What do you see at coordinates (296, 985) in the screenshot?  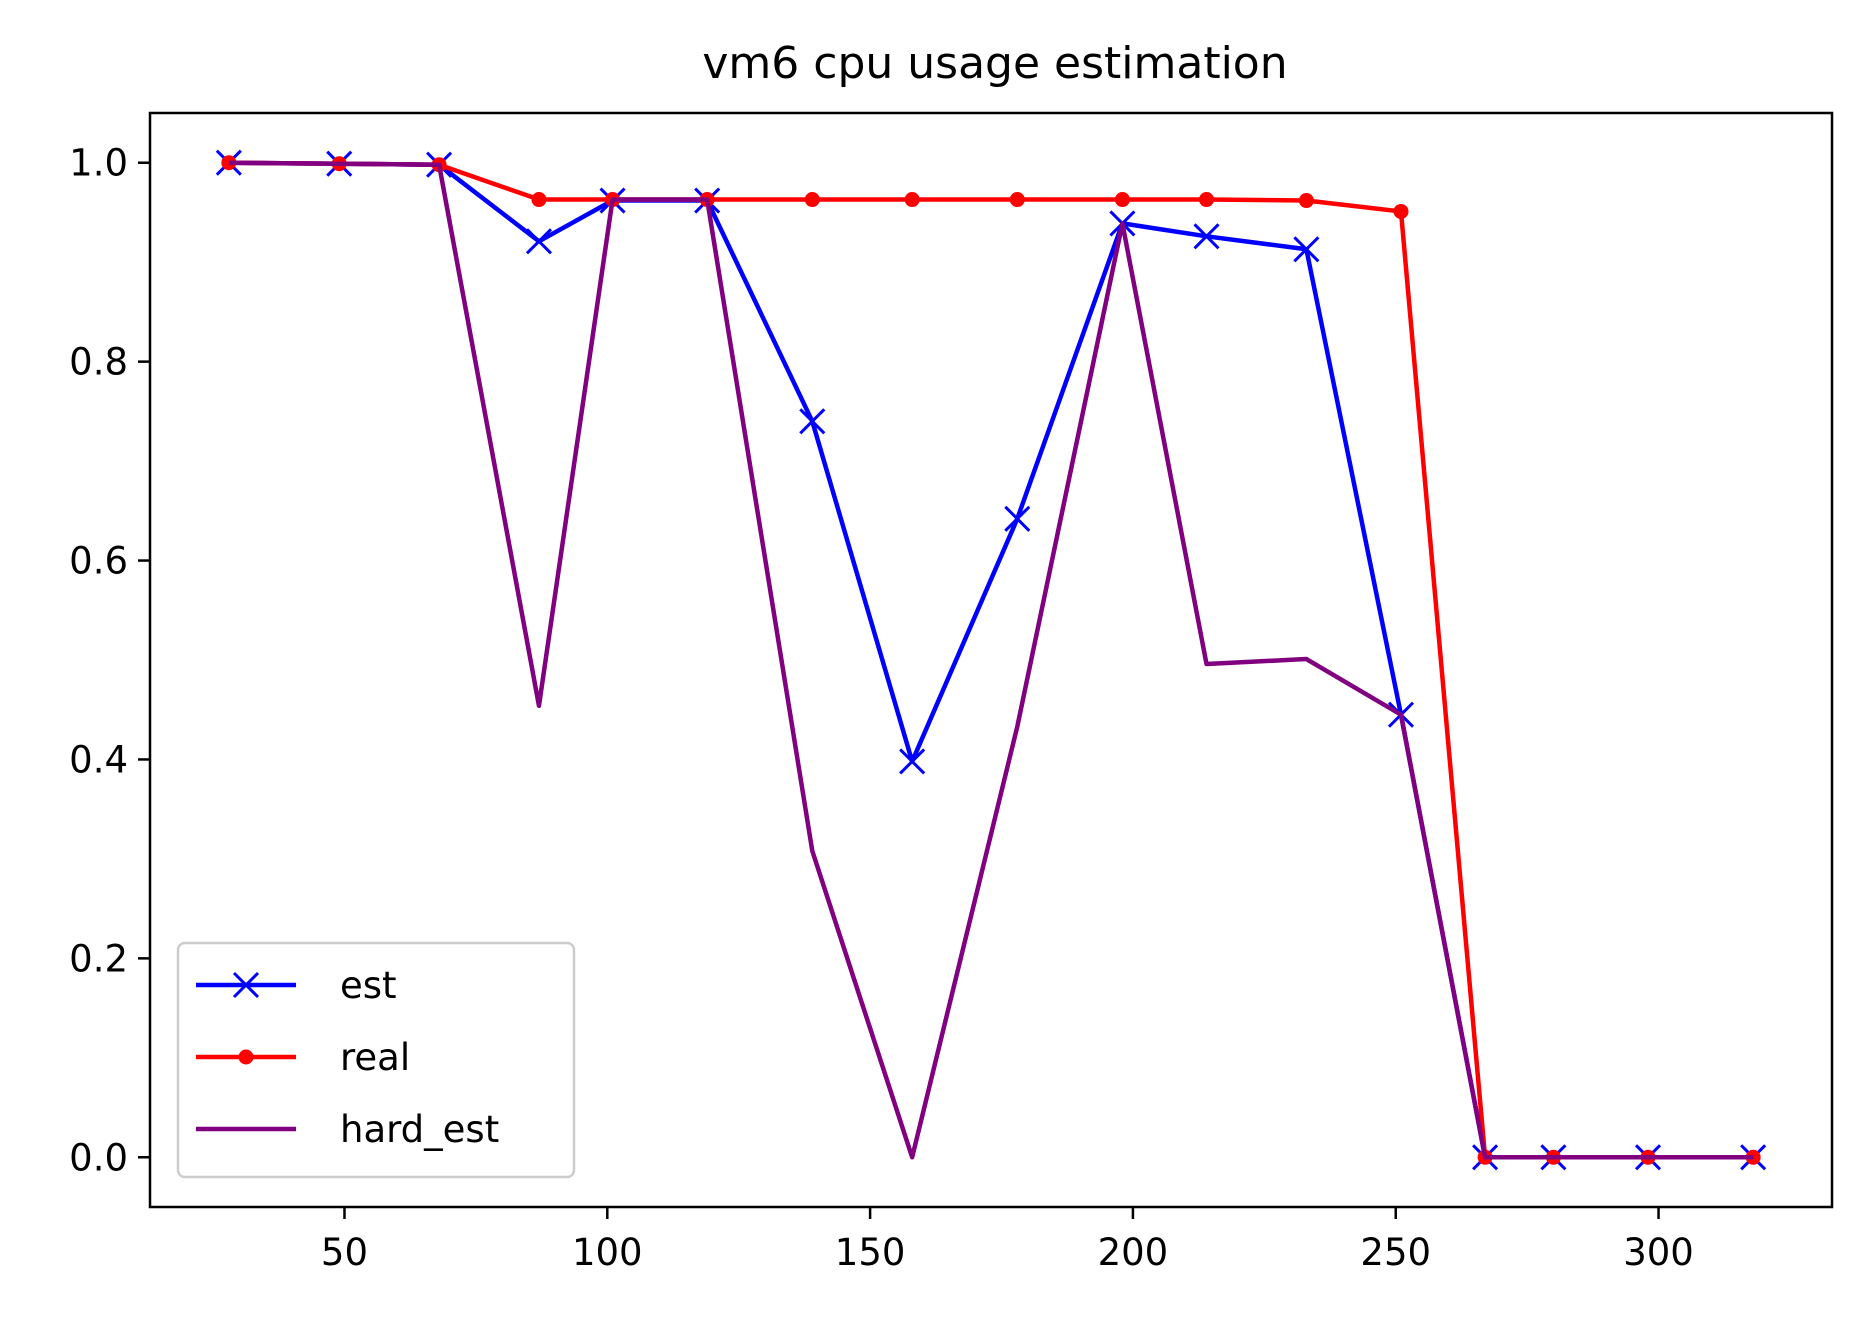 I see `legend-item-est: est` at bounding box center [296, 985].